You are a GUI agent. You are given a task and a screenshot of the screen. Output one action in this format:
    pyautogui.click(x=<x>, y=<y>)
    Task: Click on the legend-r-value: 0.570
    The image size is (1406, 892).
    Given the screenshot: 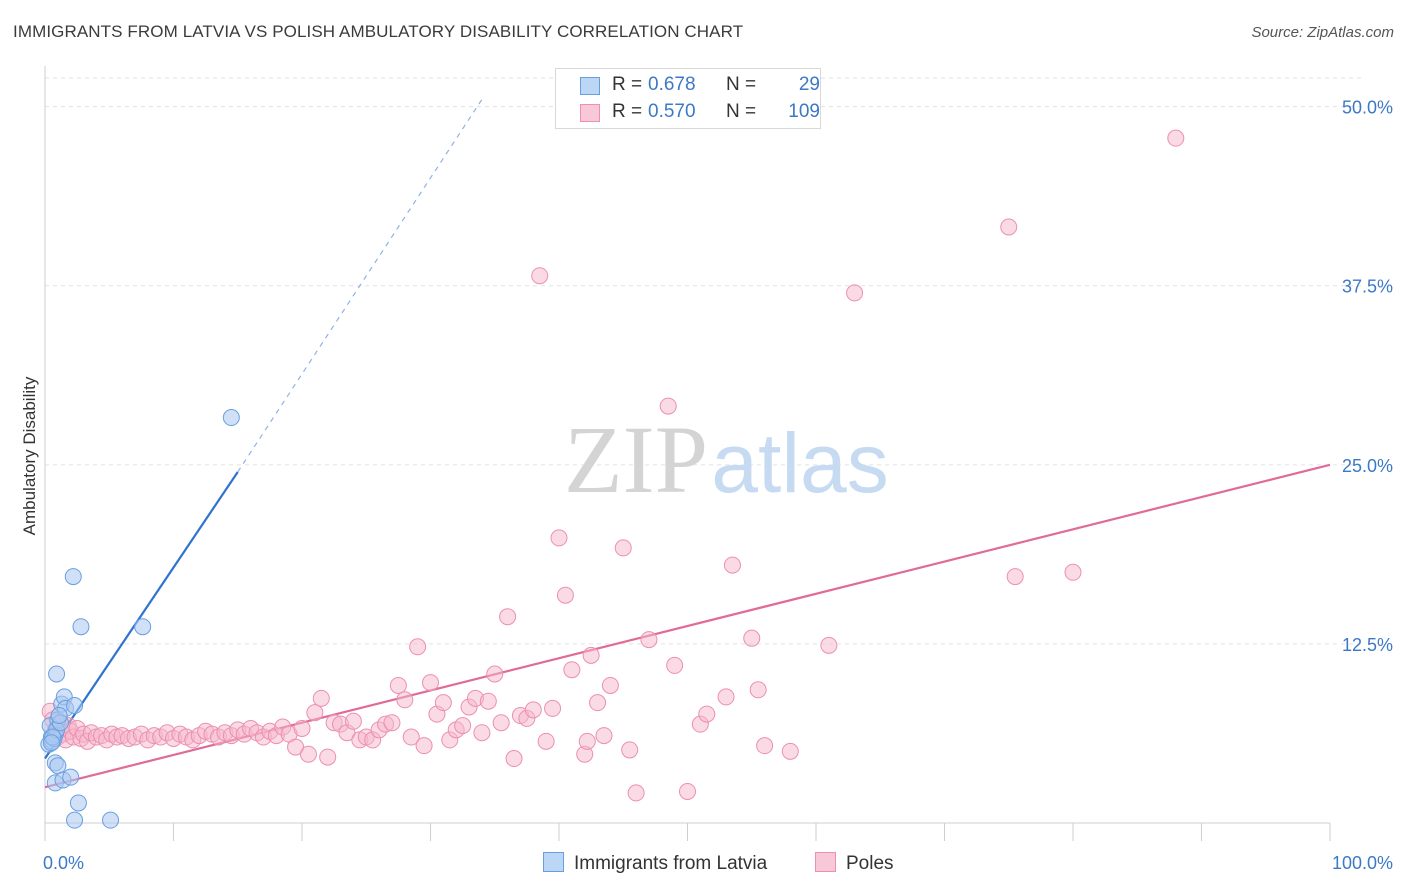 What is the action you would take?
    pyautogui.click(x=672, y=111)
    